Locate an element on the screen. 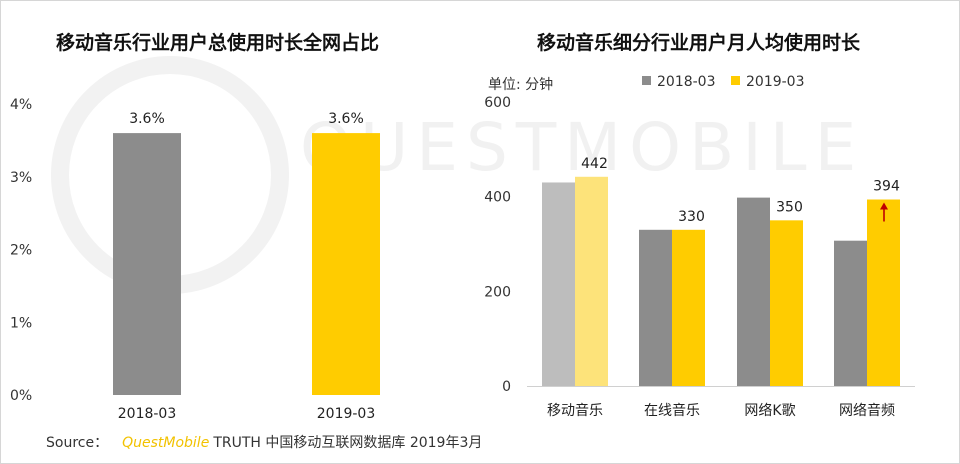 The height and width of the screenshot is (464, 960). right-chart-title: 移动音乐细分行业用户月人均使用时长 is located at coordinates (699, 43).